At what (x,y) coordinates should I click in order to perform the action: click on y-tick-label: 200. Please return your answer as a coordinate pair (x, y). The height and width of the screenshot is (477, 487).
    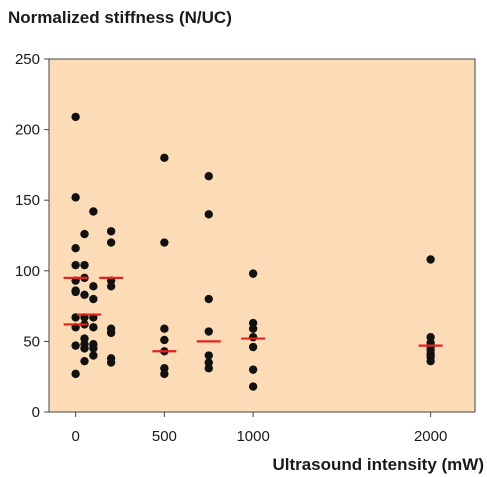
    Looking at the image, I should click on (27, 130).